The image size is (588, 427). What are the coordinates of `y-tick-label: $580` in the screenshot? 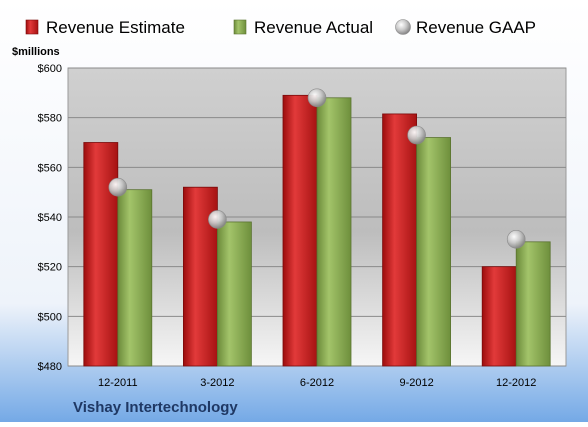 It's located at (50, 119).